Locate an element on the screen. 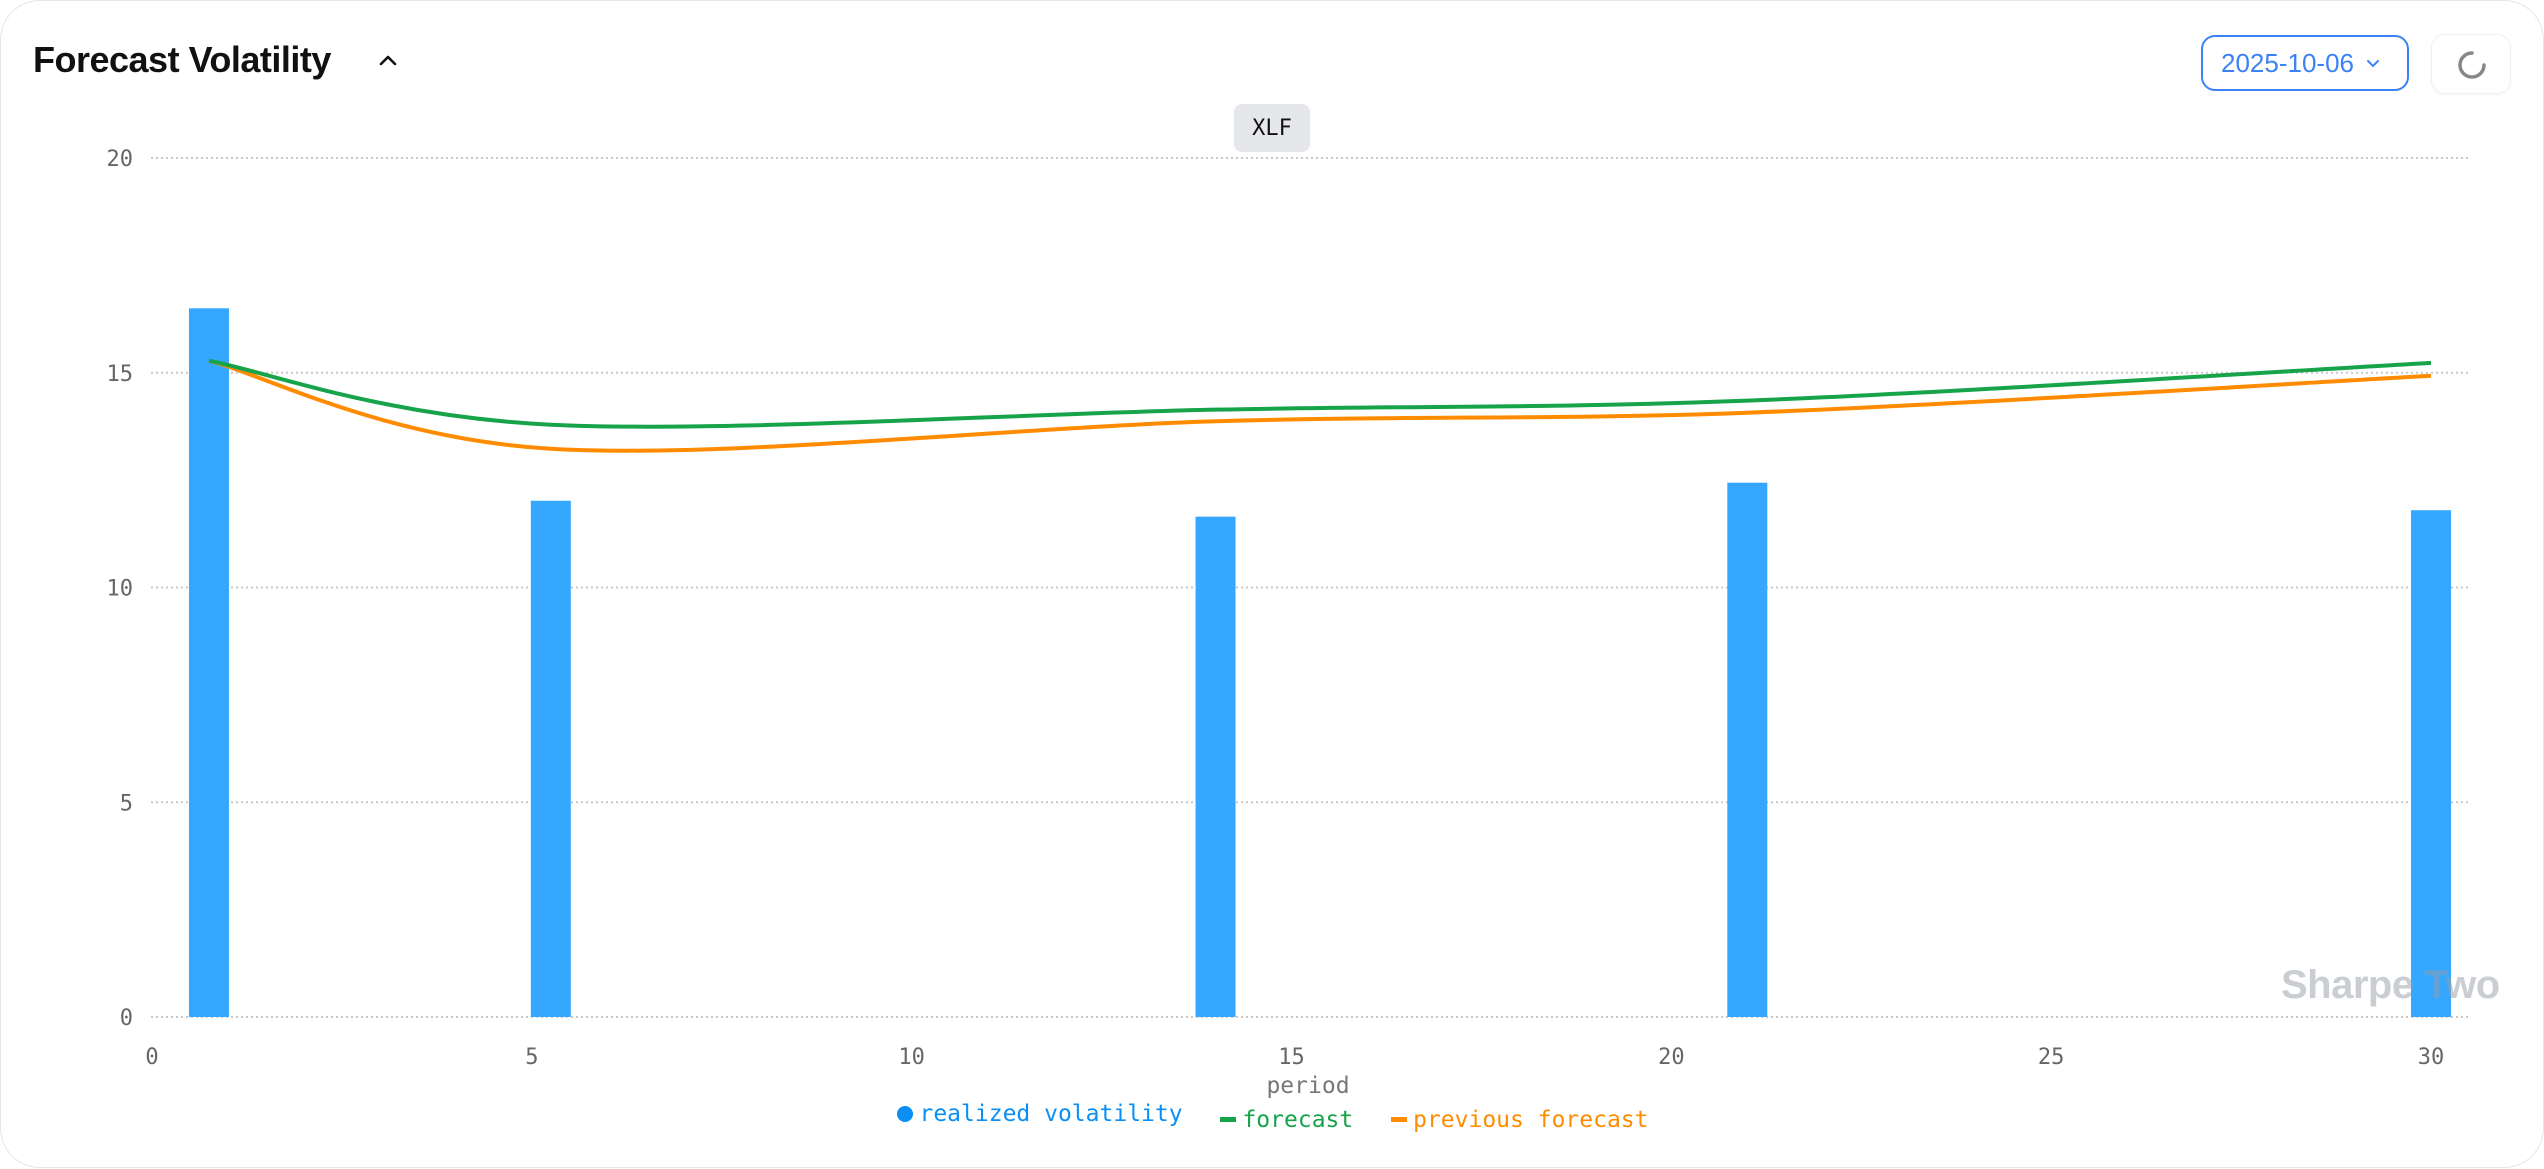 The image size is (2544, 1169). date-select: 2025-10-06 is located at coordinates (2305, 63).